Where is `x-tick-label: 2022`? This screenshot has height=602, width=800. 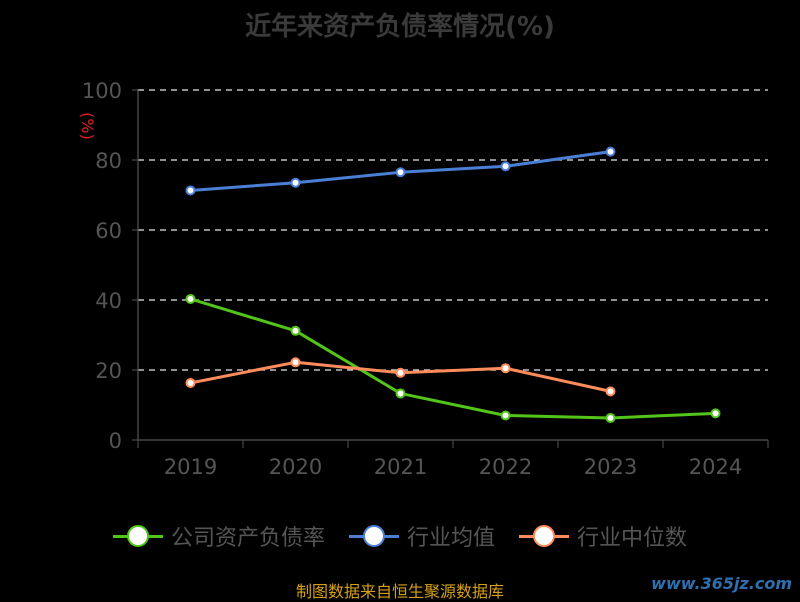
x-tick-label: 2022 is located at coordinates (505, 467).